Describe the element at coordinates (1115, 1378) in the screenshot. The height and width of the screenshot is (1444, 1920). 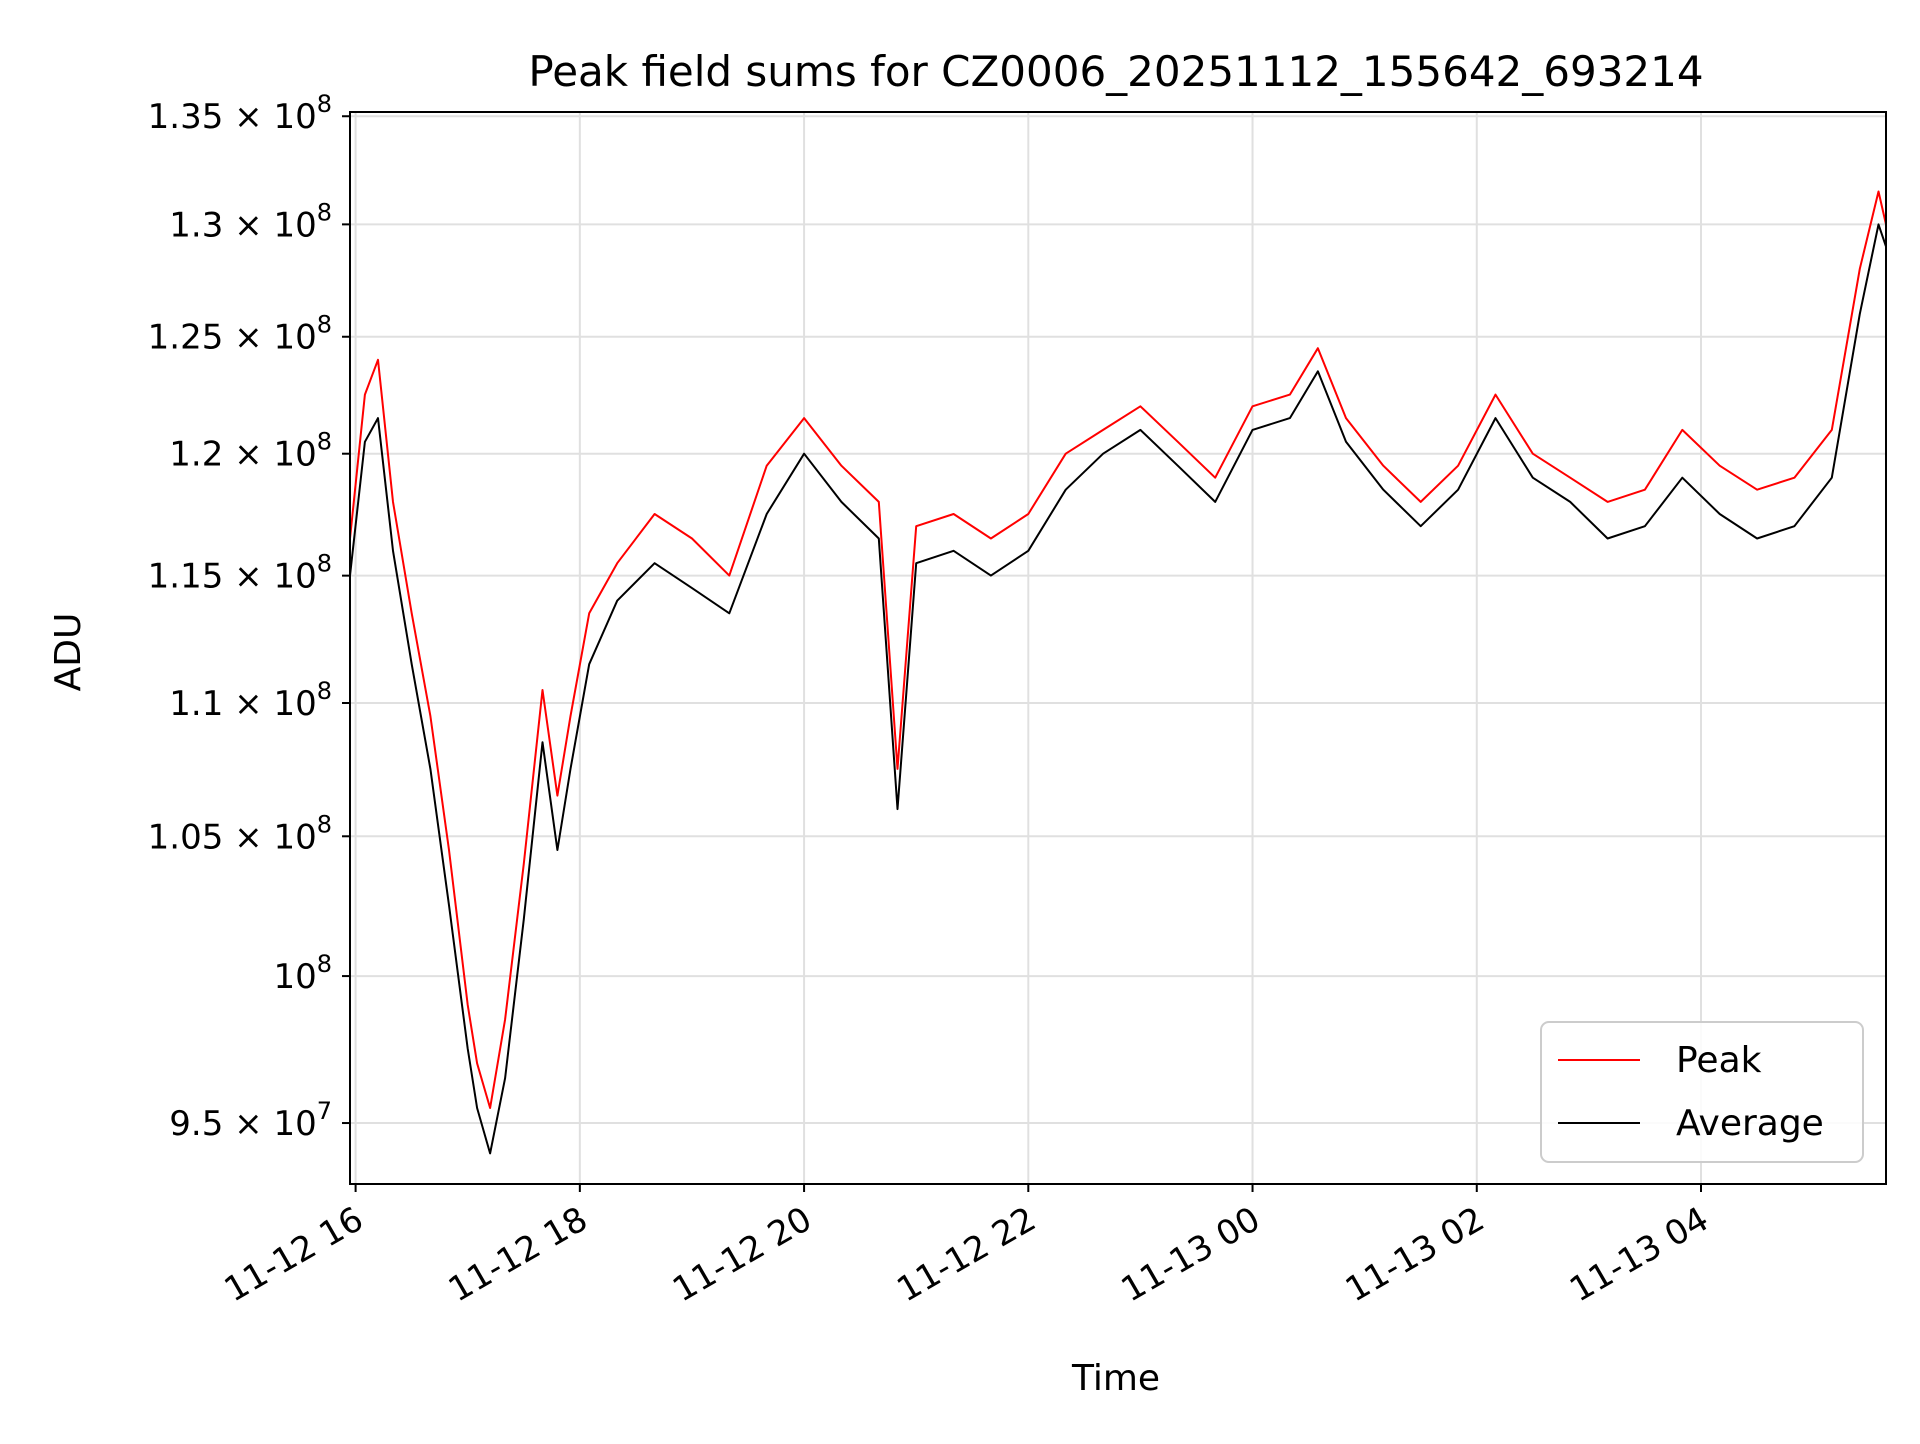
I see `x-axis-label: Time` at that location.